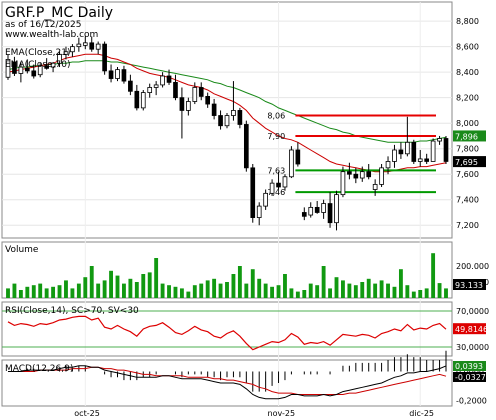 The height and width of the screenshot is (420, 496). I want to click on rsi-title: RSI(Close,14), SC>70, SV<30, so click(72, 311).